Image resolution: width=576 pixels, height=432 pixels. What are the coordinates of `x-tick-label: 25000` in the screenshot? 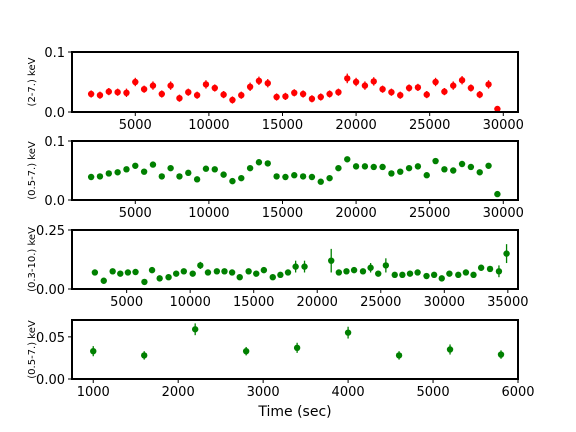 It's located at (429, 125).